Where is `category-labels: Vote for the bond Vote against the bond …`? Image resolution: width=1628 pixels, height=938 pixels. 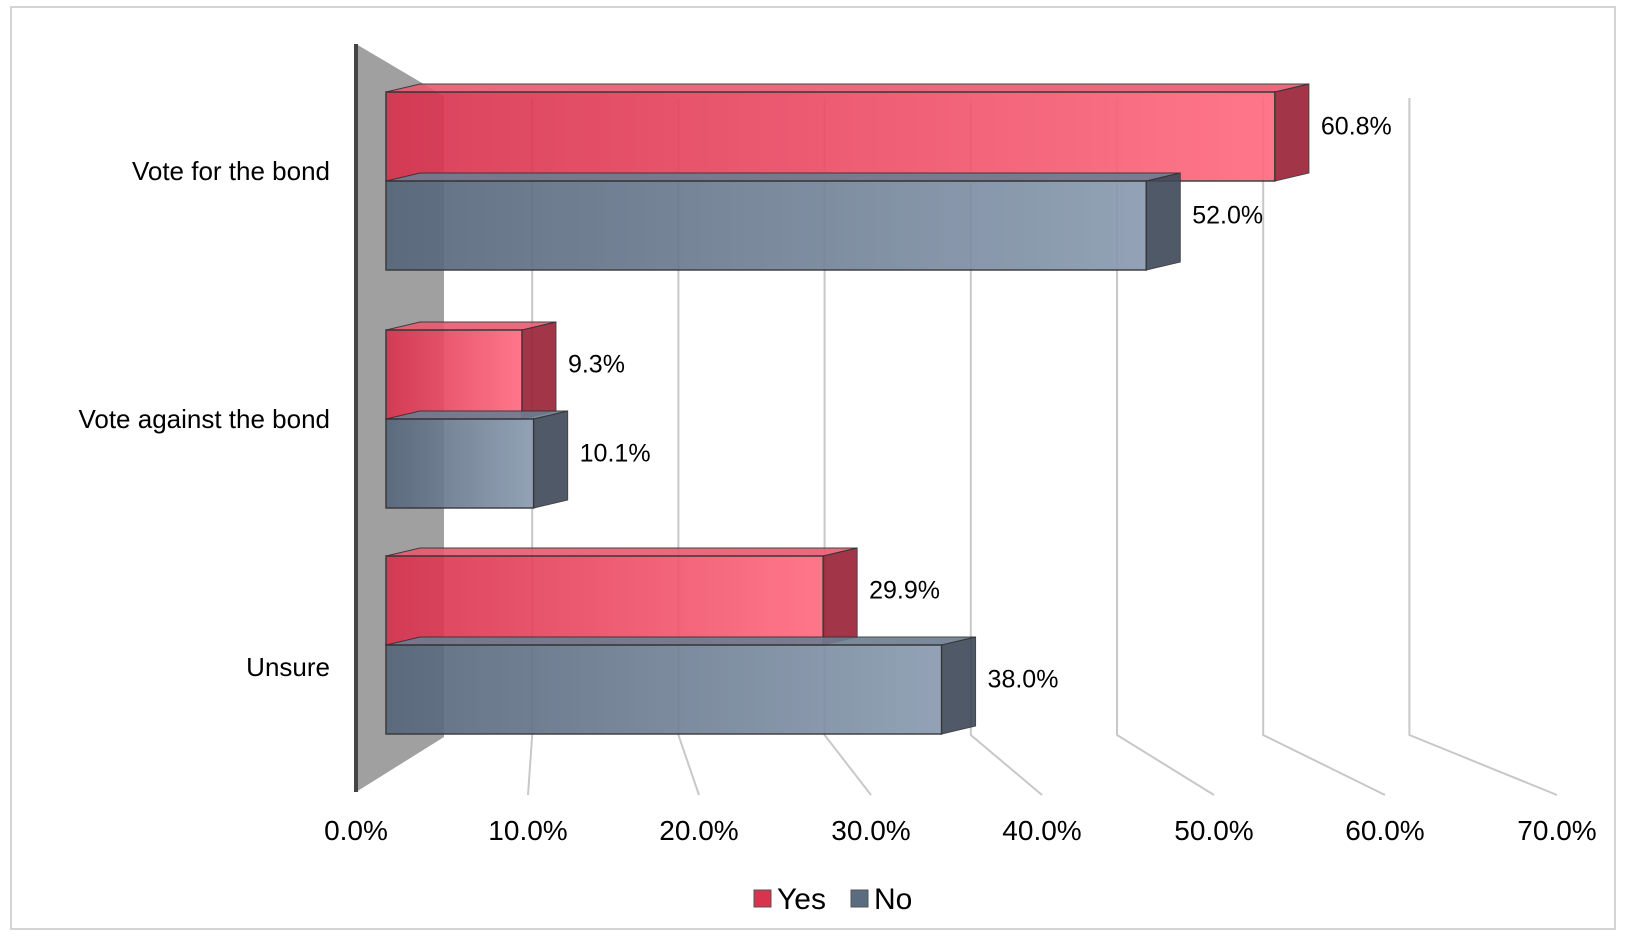
category-labels: Vote for the bond Vote against the bond … is located at coordinates (204, 419).